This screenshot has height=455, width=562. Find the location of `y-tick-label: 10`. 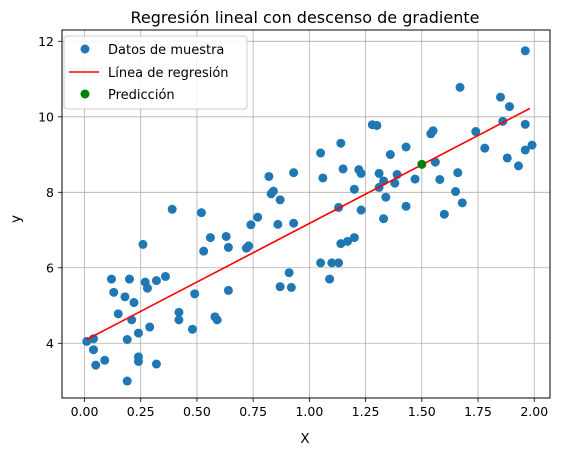

y-tick-label: 10 is located at coordinates (46, 116).